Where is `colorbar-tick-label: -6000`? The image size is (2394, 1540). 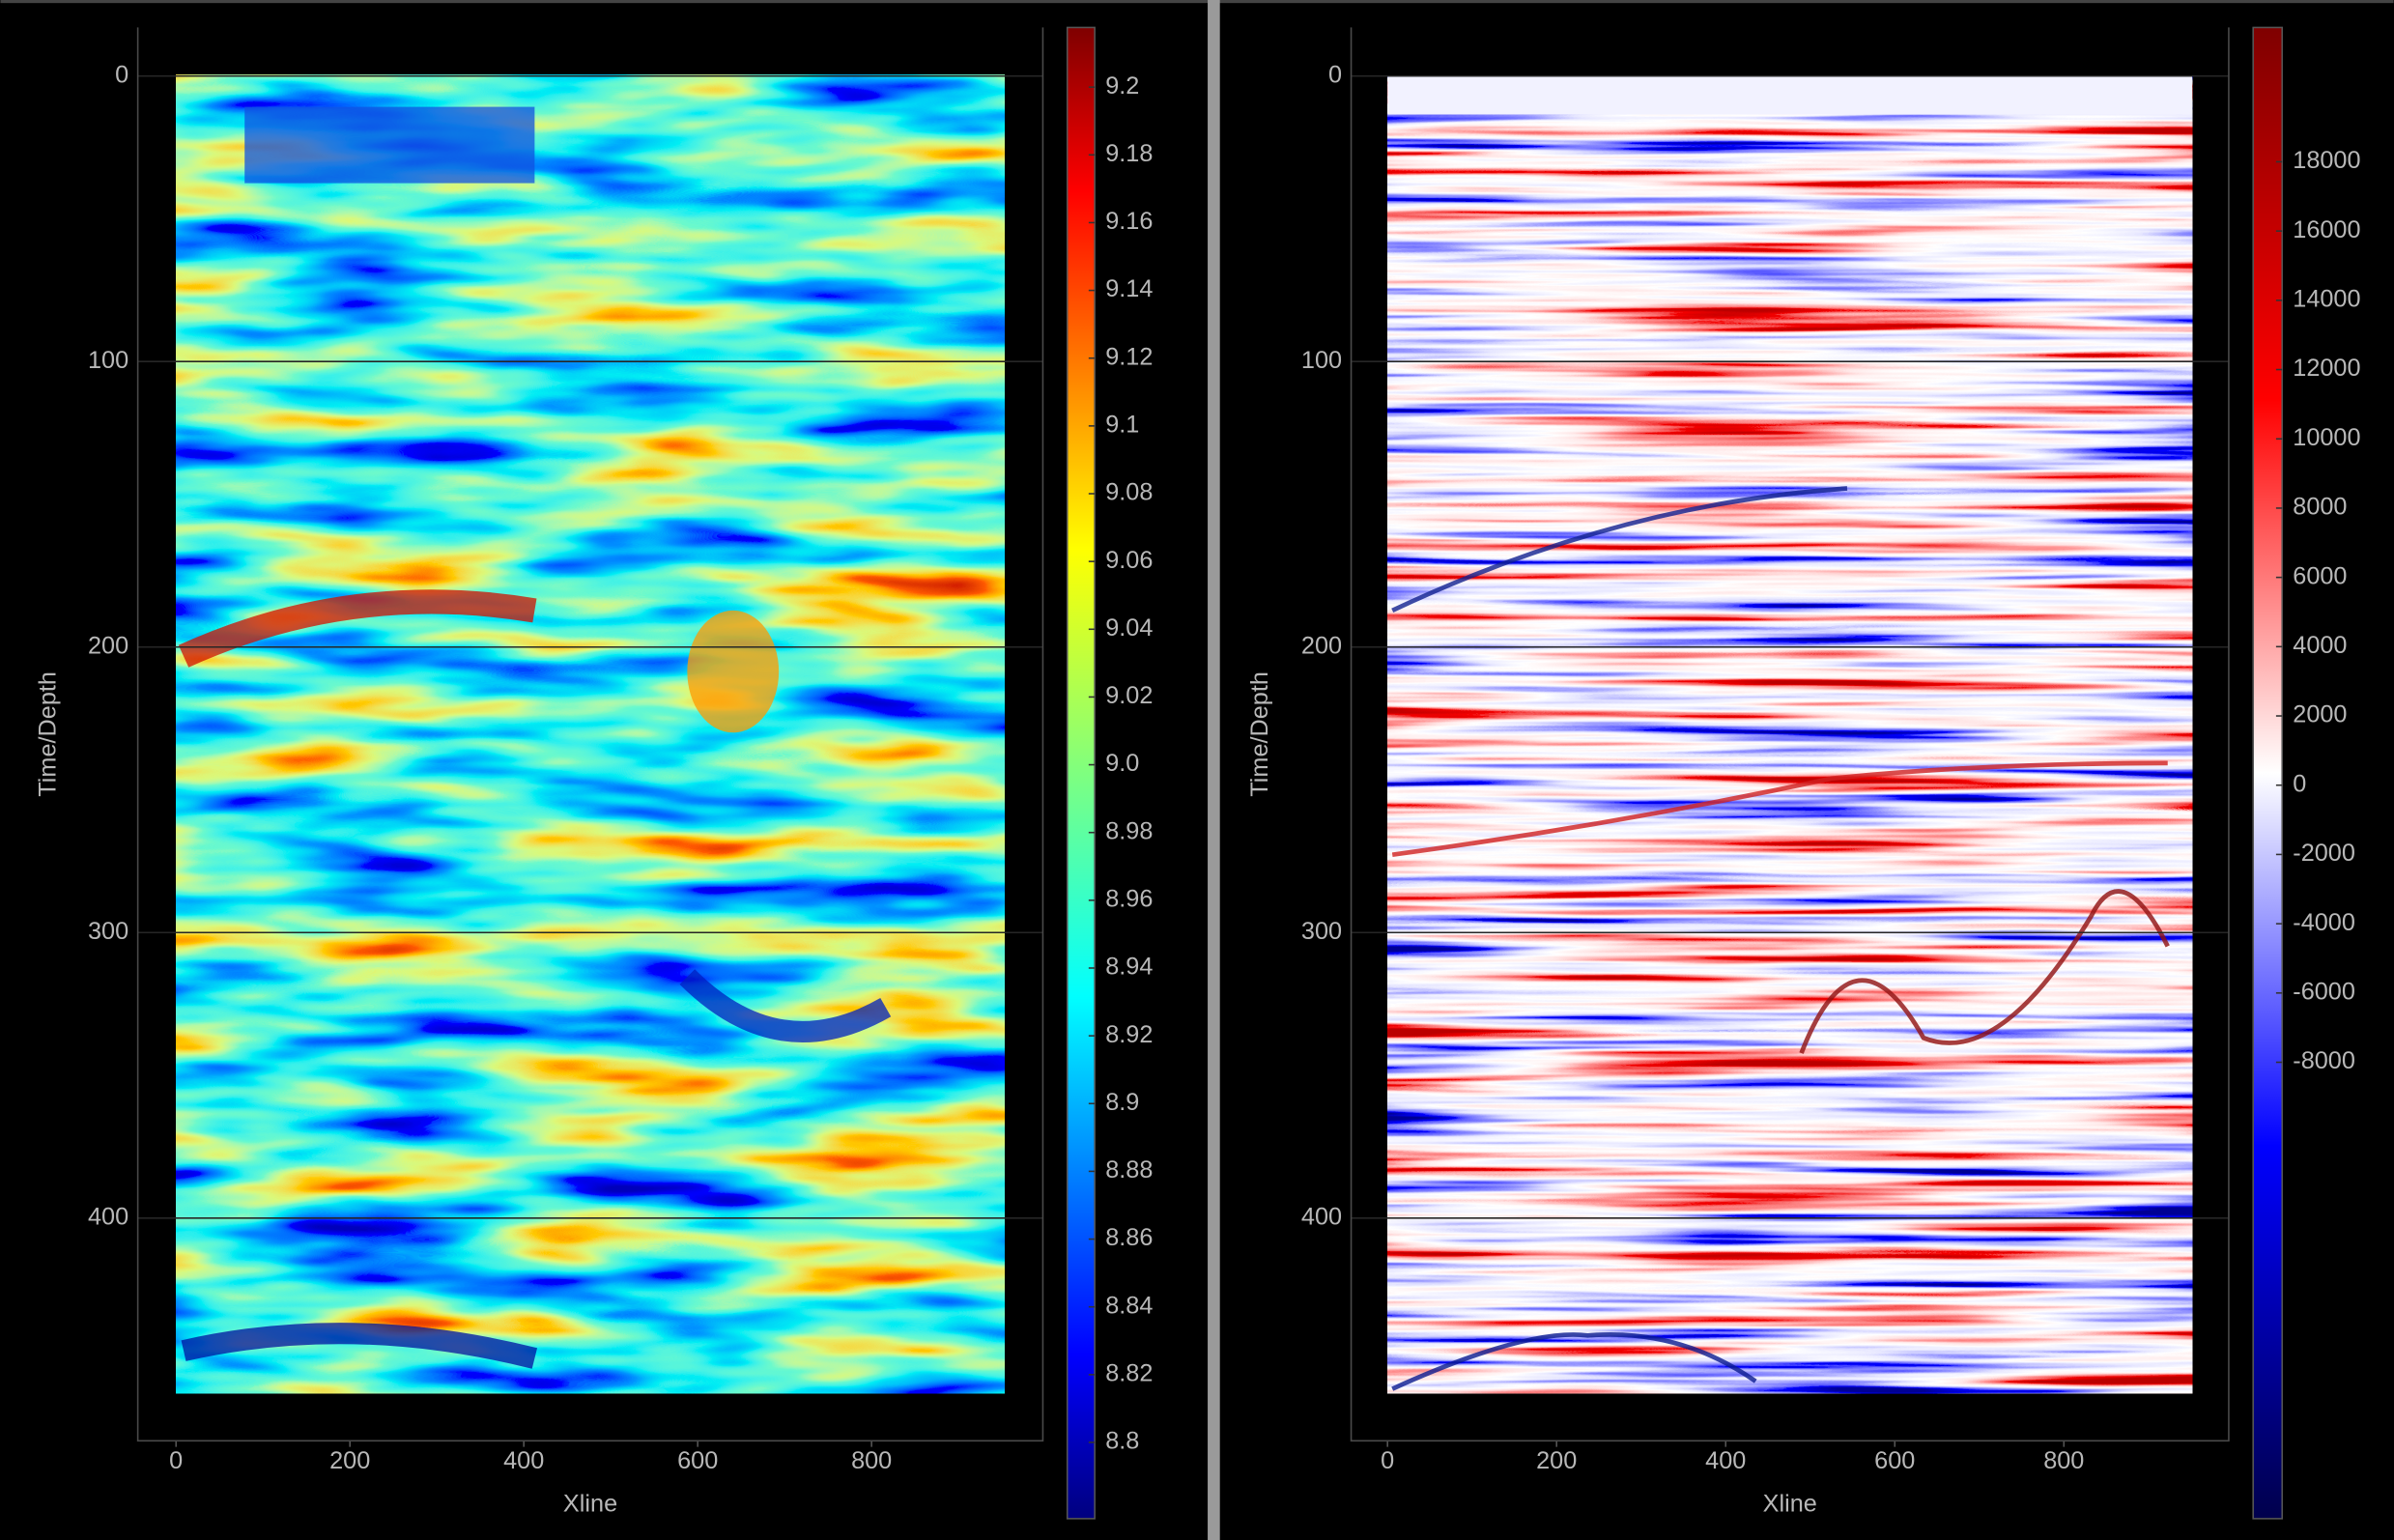
colorbar-tick-label: -6000 is located at coordinates (2324, 991).